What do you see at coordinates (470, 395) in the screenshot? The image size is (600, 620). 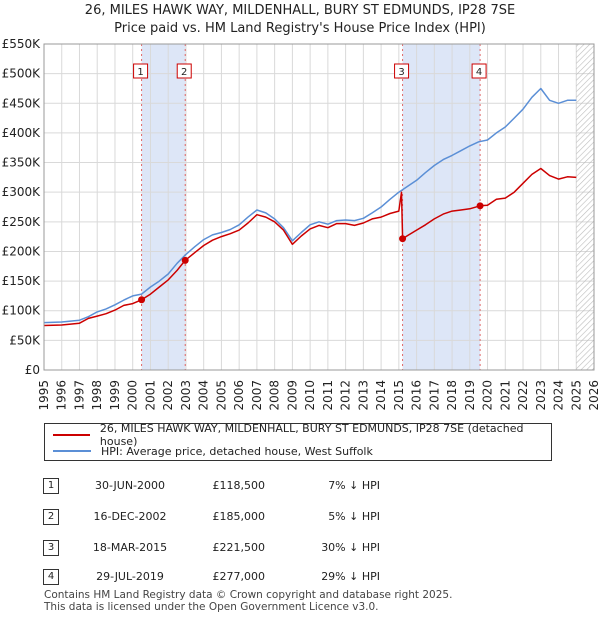 I see `x-tick-label: 2019` at bounding box center [470, 395].